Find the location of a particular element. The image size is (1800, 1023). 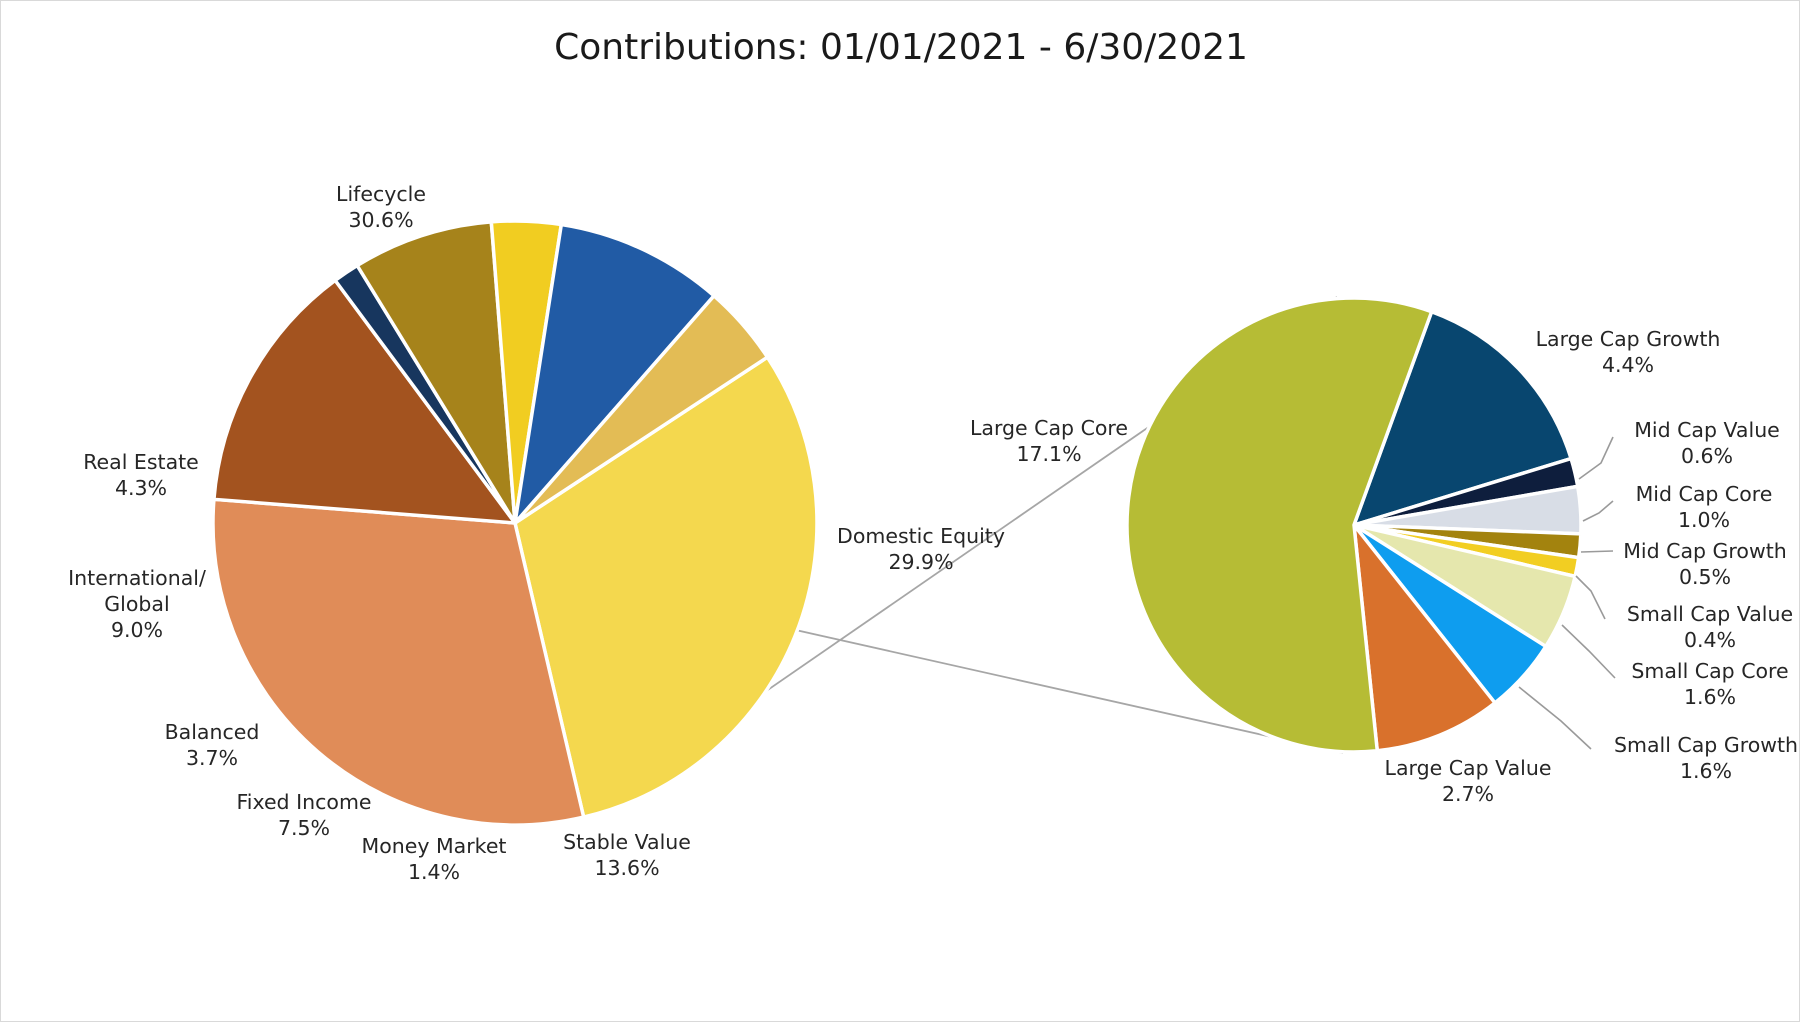

leader-line-mid-cap-growth is located at coordinates (1597, 551).